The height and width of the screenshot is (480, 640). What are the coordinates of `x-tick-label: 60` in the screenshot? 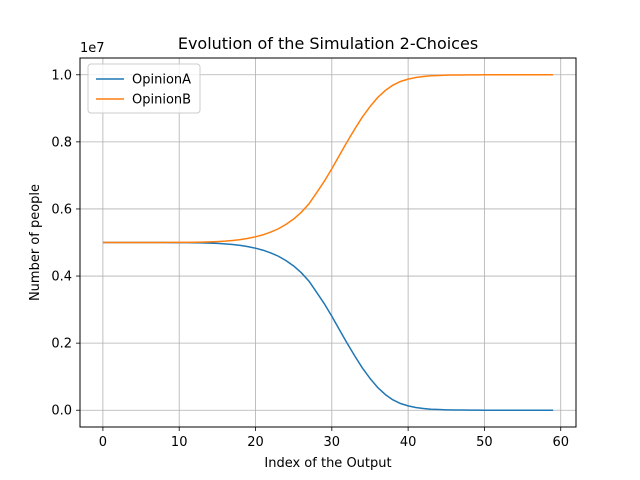 It's located at (560, 442).